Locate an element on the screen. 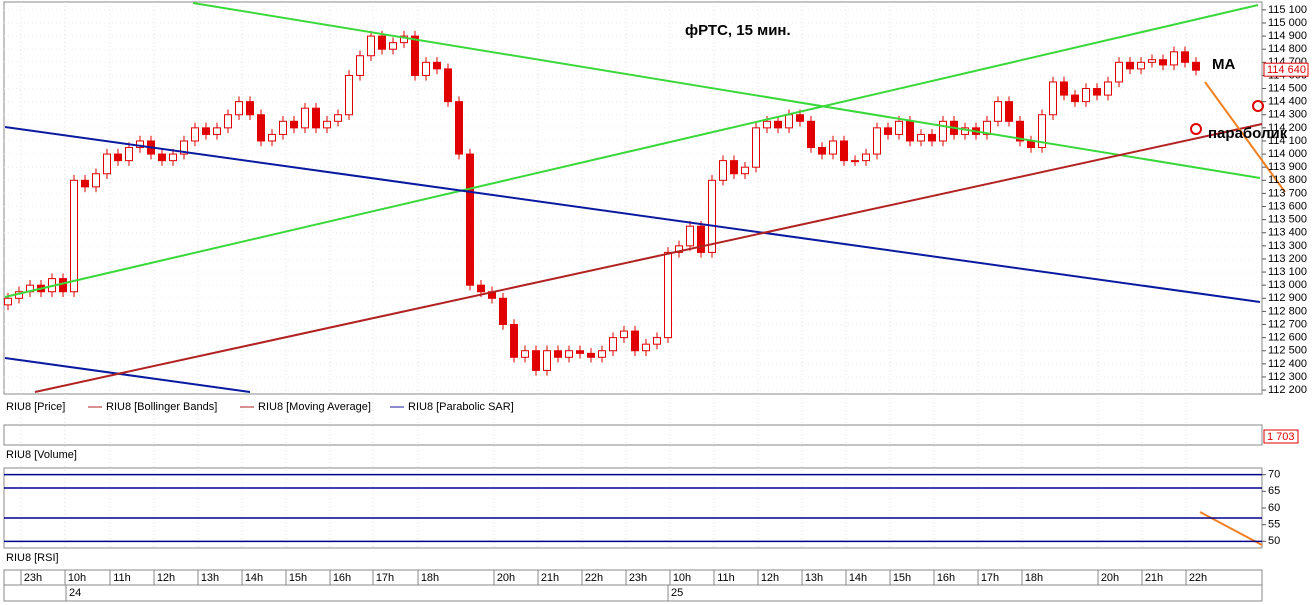 The height and width of the screenshot is (605, 1315). x-tick-label: 20h is located at coordinates (506, 578).